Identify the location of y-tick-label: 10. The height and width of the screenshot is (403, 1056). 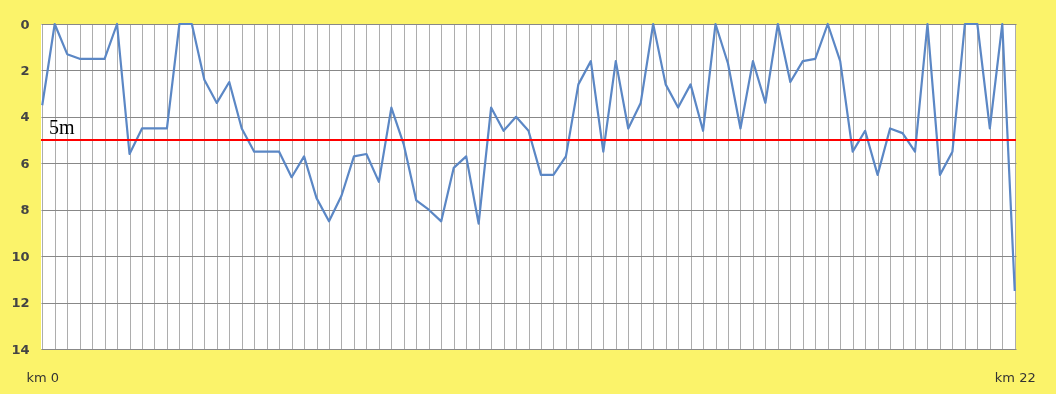
(20, 256).